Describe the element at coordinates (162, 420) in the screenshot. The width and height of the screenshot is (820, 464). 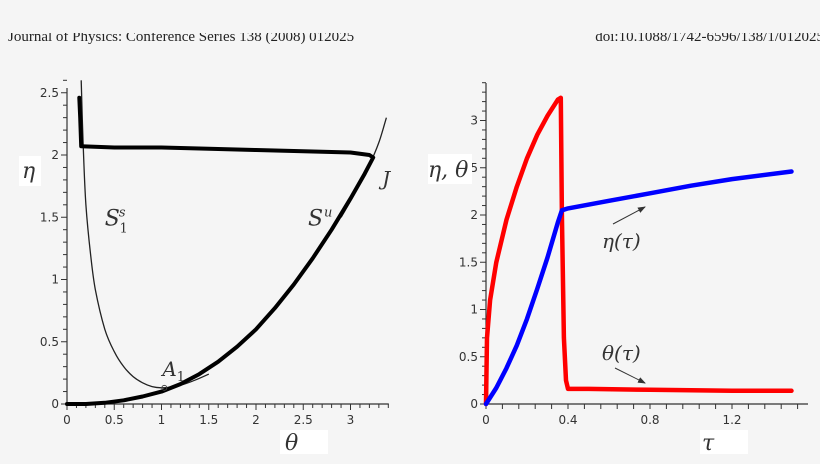
I see `x-tick-label: 1` at that location.